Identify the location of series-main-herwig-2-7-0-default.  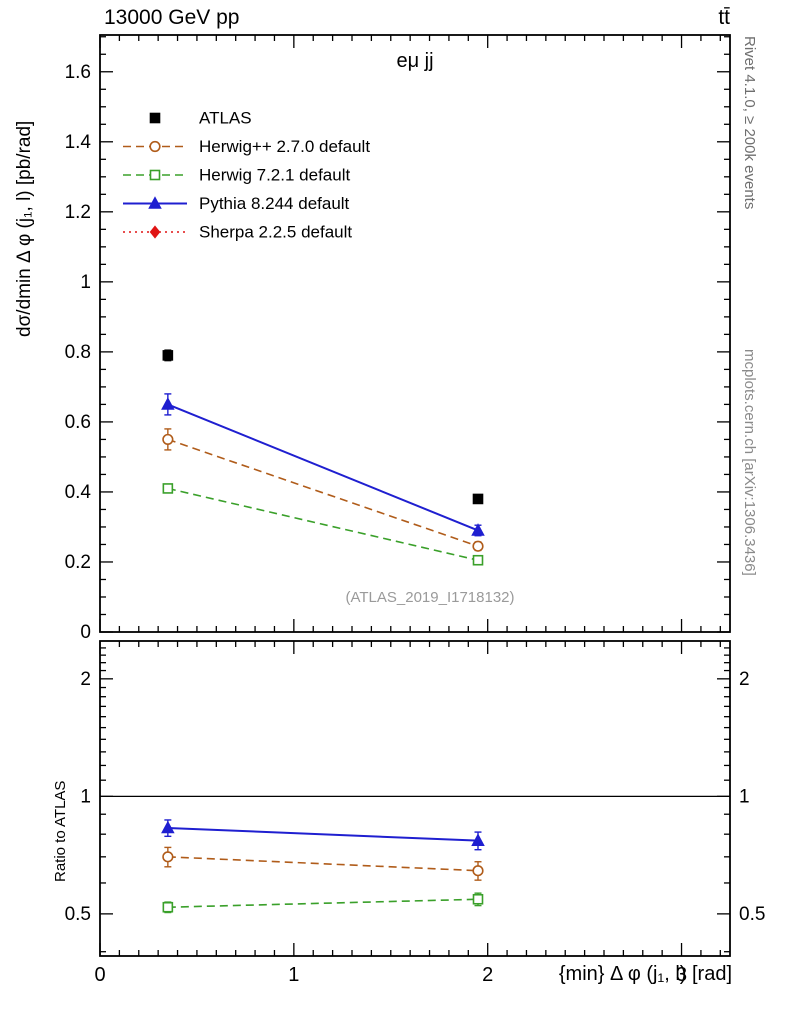
(323, 490).